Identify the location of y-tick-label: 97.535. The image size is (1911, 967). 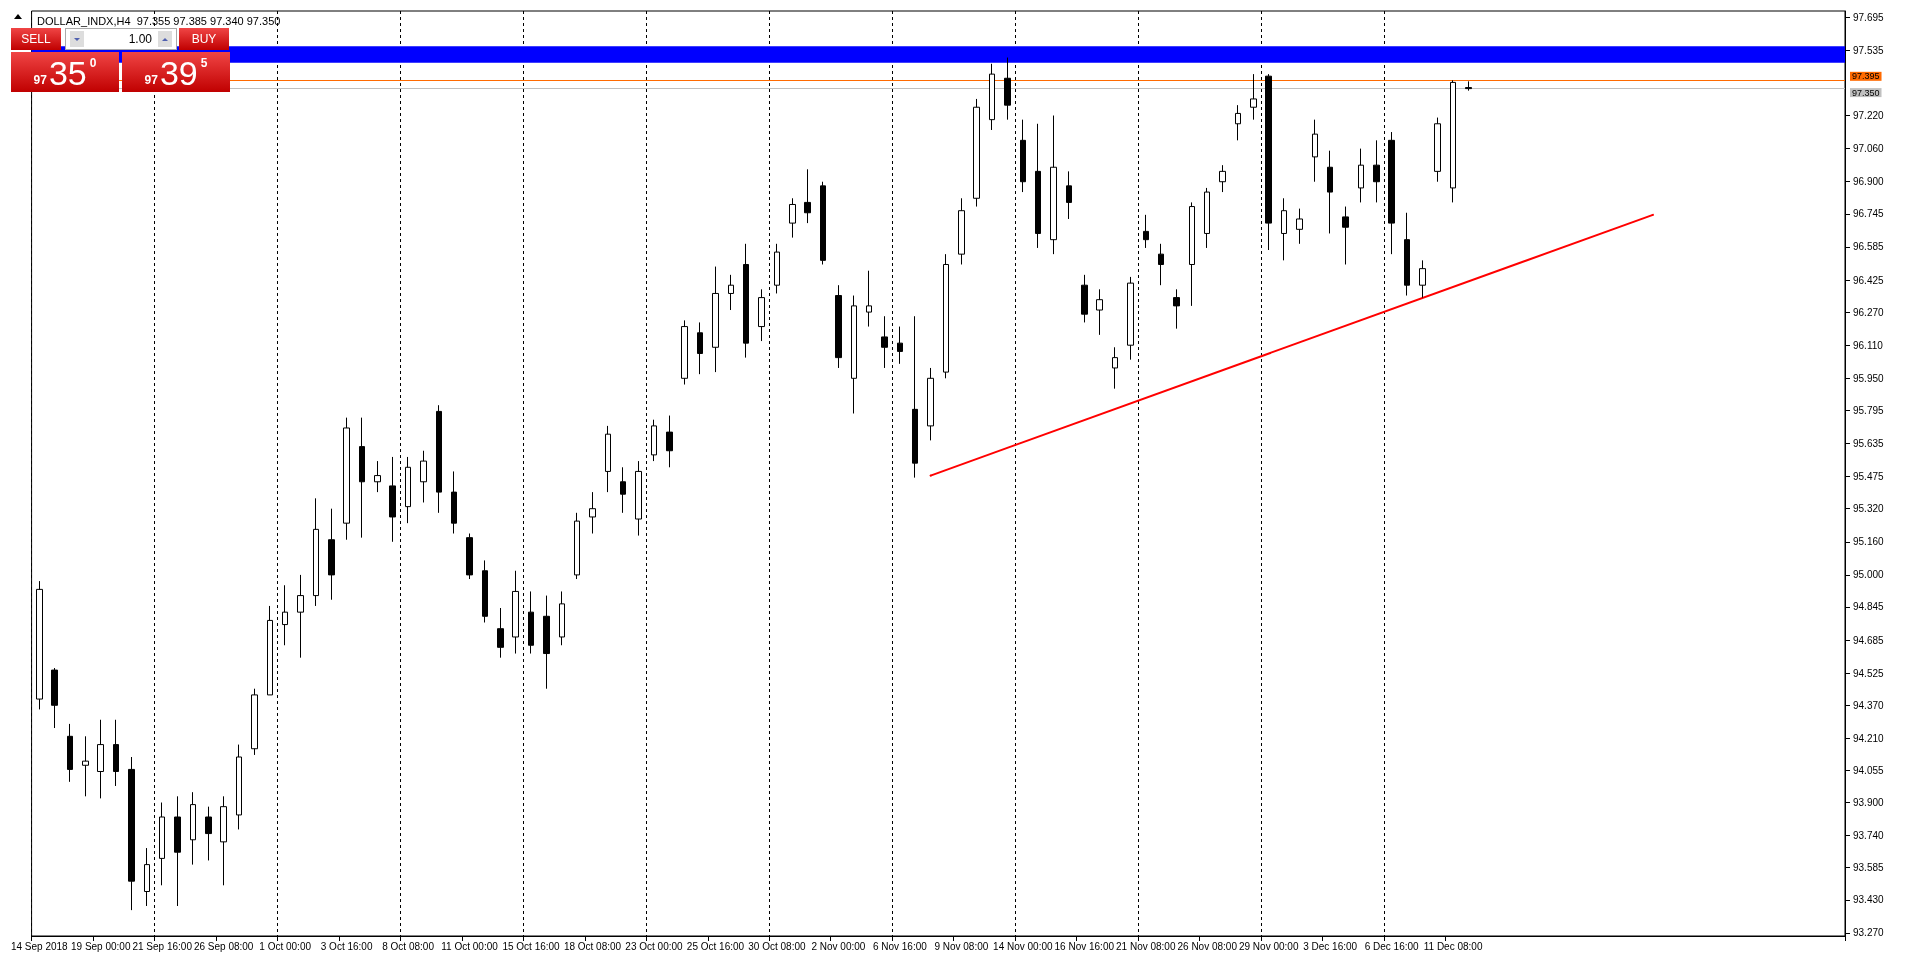
(1869, 50).